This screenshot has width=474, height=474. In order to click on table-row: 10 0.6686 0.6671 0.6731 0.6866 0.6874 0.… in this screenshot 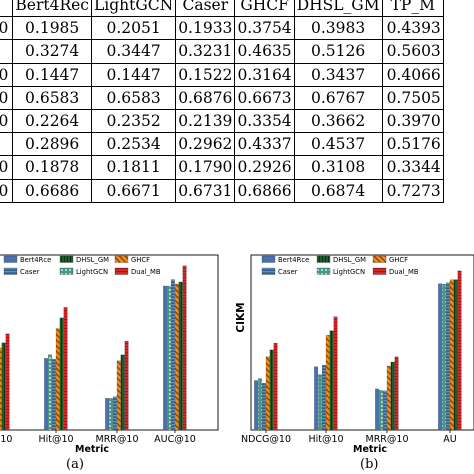, I will do `click(222, 190)`.